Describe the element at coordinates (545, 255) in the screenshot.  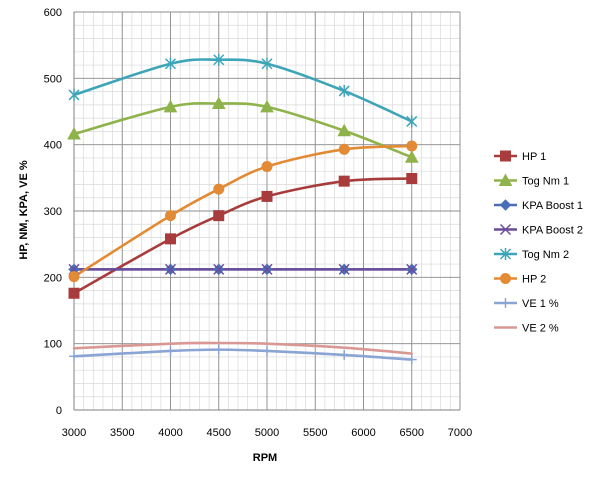
I see `legend-label-tog-nm-2: Tog Nm 2` at that location.